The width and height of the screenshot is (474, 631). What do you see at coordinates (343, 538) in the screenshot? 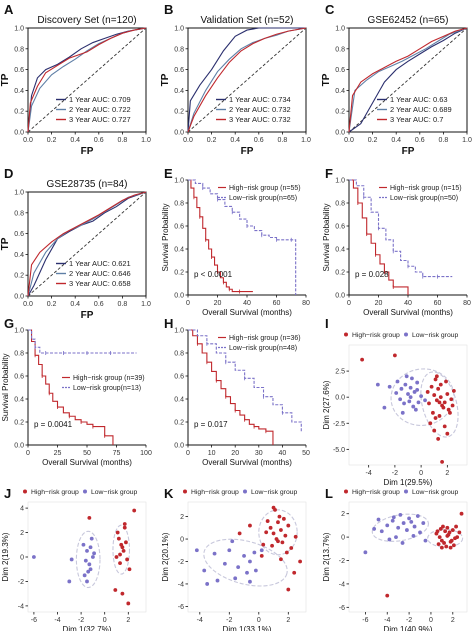
I see `y-tick-label: 0` at bounding box center [343, 538].